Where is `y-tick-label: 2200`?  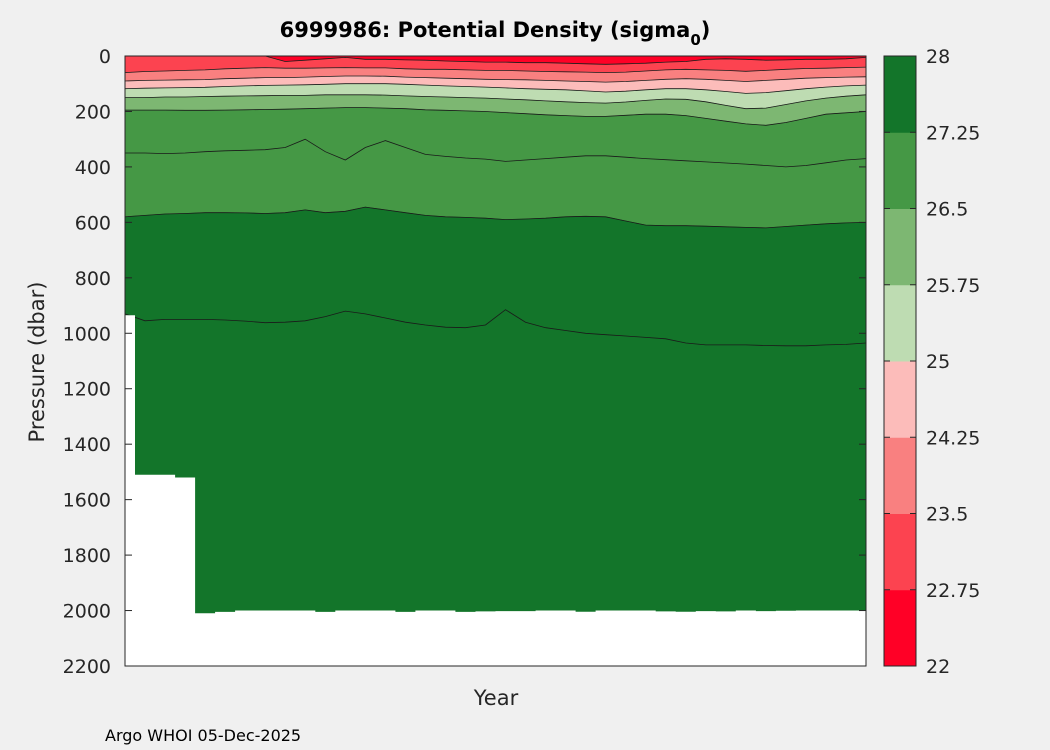
y-tick-label: 2200 is located at coordinates (87, 667).